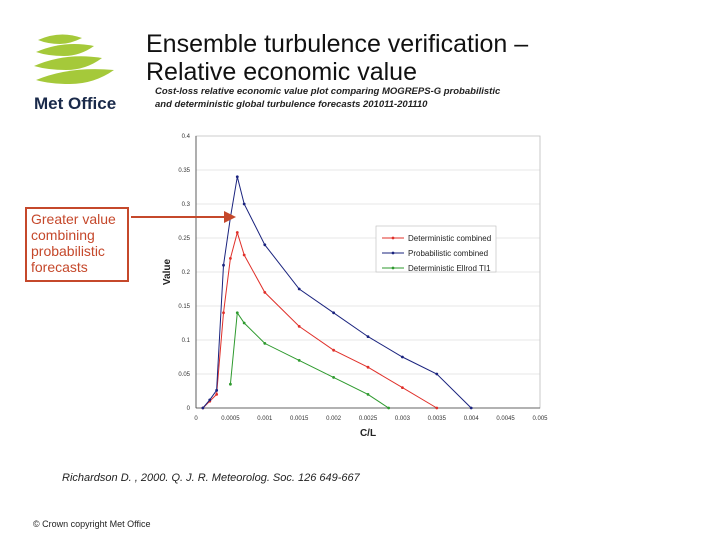 The image size is (720, 540). What do you see at coordinates (265, 419) in the screenshot?
I see `x-tick-label: 0.001` at bounding box center [265, 419].